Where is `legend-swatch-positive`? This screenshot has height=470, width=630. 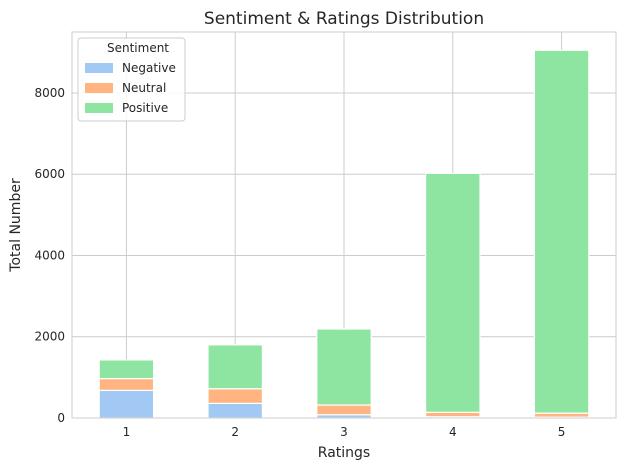
legend-swatch-positive is located at coordinates (99, 108).